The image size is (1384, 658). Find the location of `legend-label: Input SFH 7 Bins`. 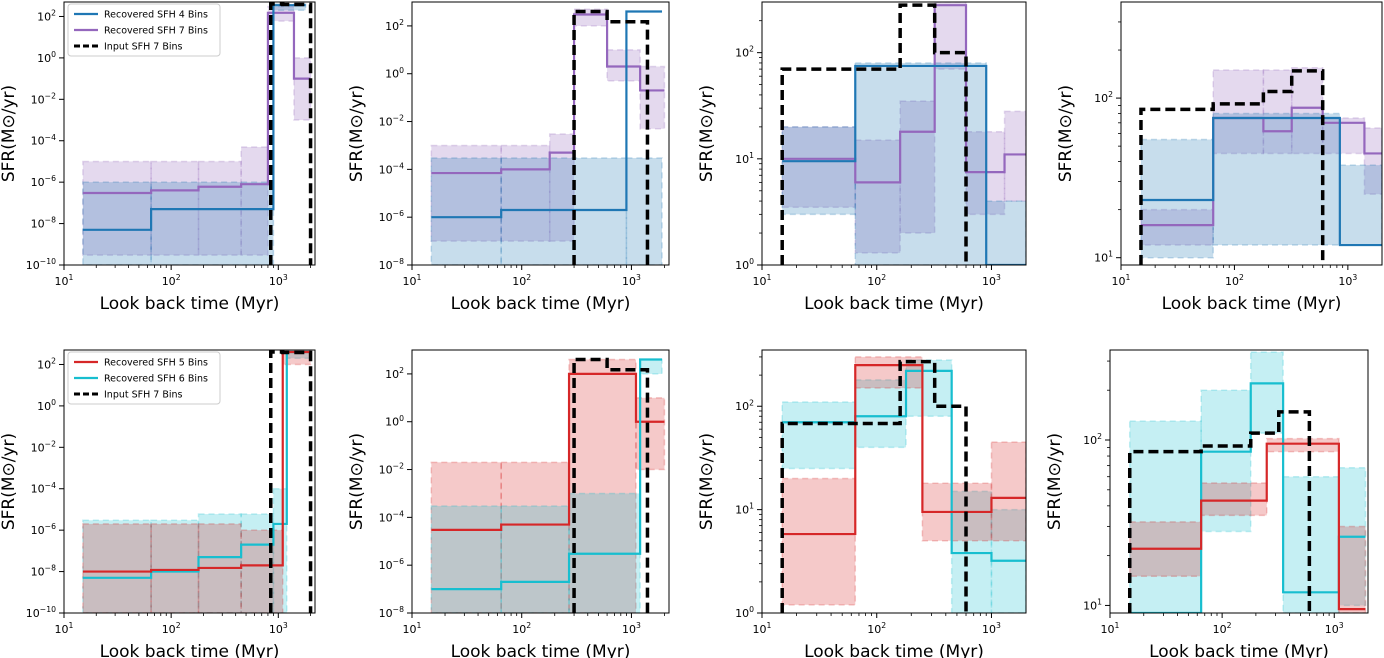

legend-label: Input SFH 7 Bins is located at coordinates (143, 395).